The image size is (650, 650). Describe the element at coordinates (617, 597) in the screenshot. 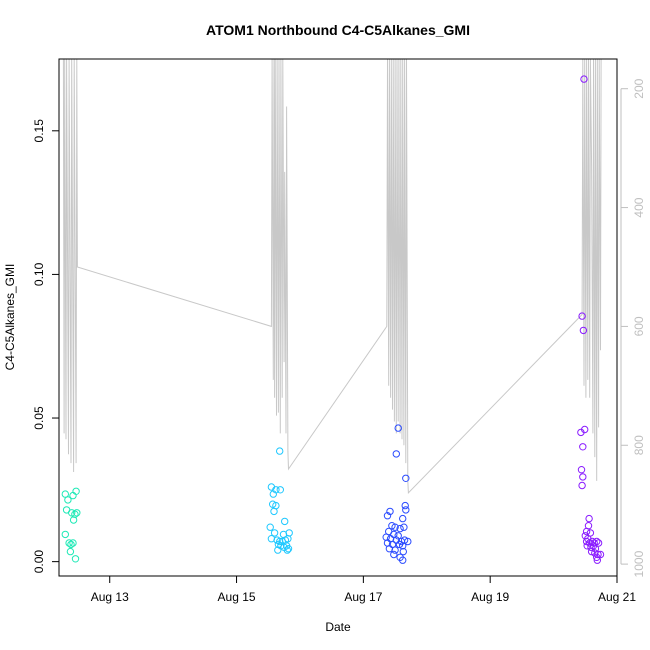

I see `x-tick-label: Aug 21` at that location.